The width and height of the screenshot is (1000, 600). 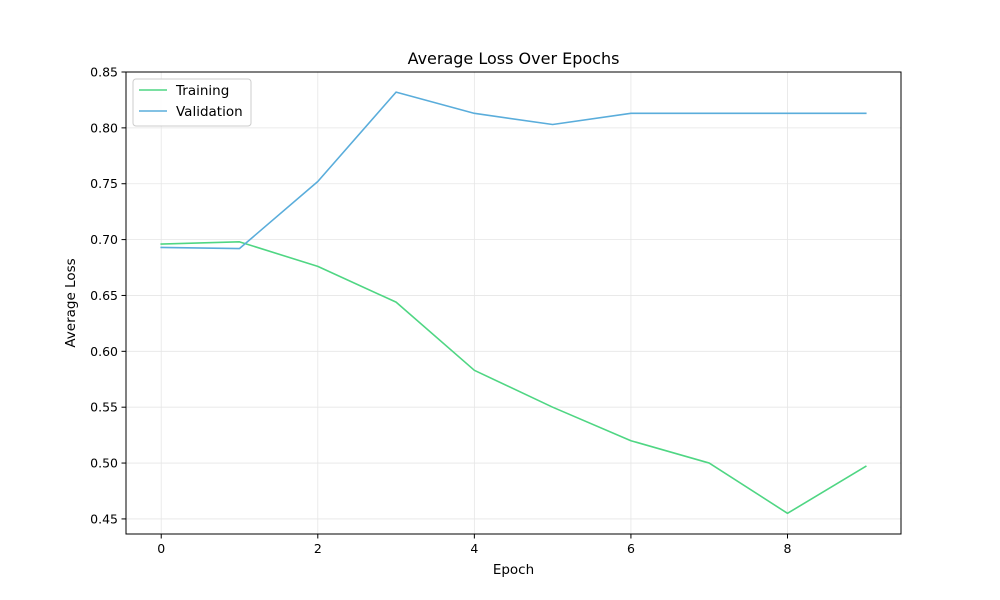 I want to click on x-tick-label: 4, so click(x=474, y=548).